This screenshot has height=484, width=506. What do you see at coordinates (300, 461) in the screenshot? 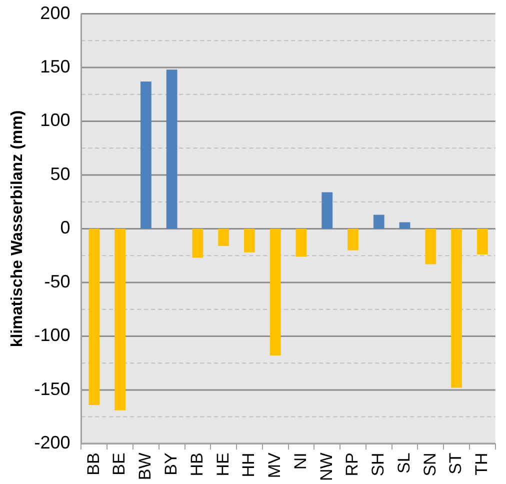
I see `x-tick-label: NI` at bounding box center [300, 461].